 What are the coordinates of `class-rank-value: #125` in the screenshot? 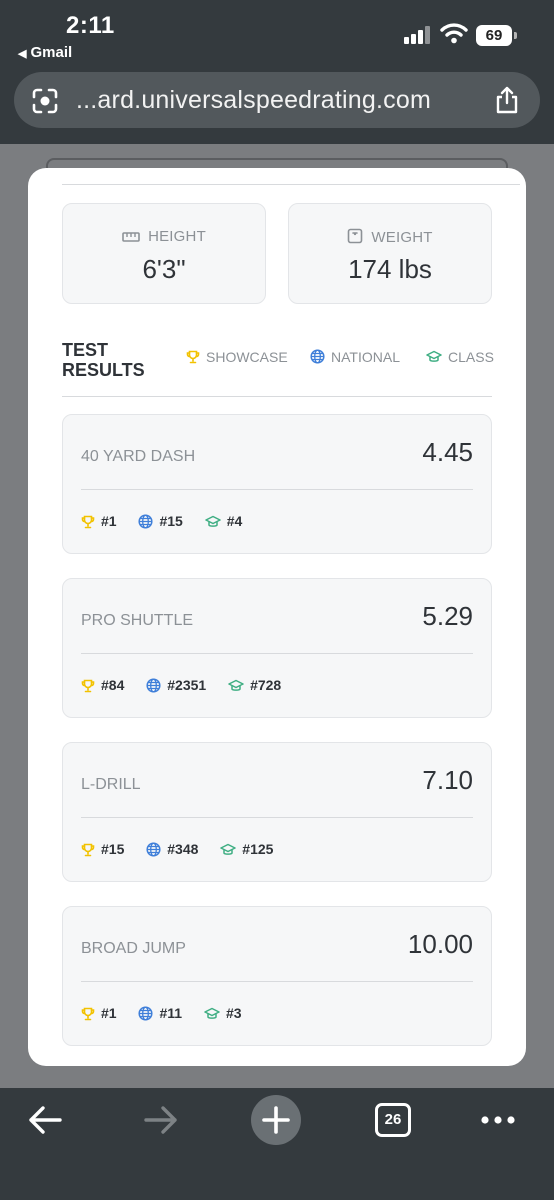 It's located at (258, 849).